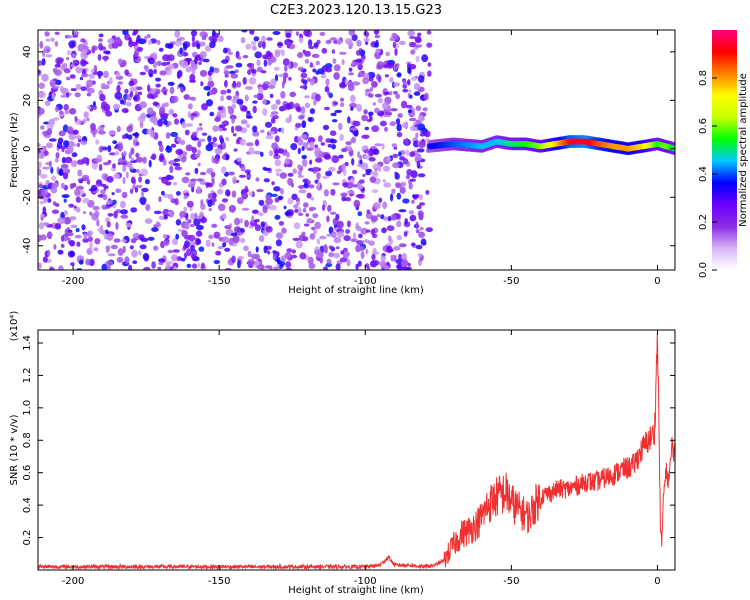 This screenshot has width=750, height=600. I want to click on colorbar-tick-label: 0.0, so click(703, 270).